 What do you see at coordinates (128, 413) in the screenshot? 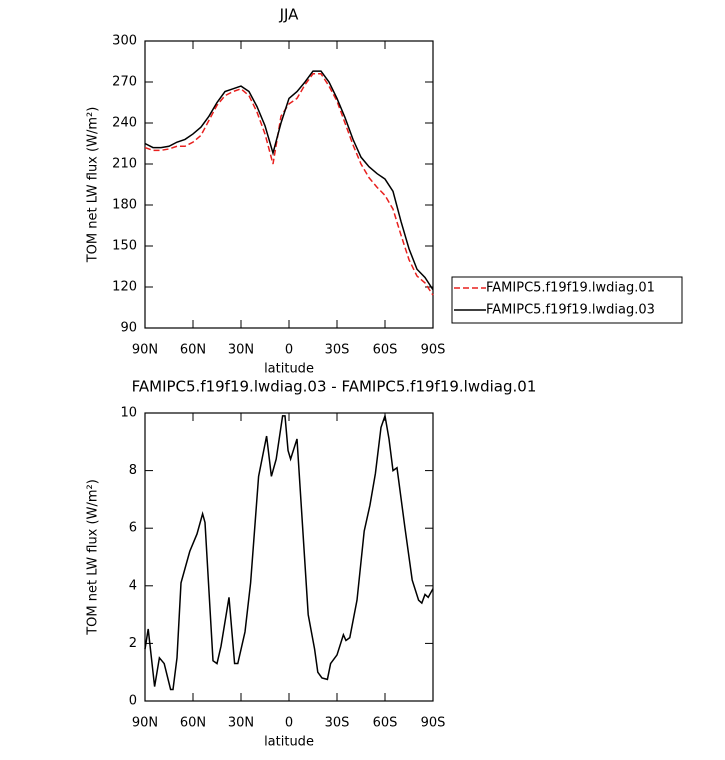
I see `y-tick-label: 10` at bounding box center [128, 413].